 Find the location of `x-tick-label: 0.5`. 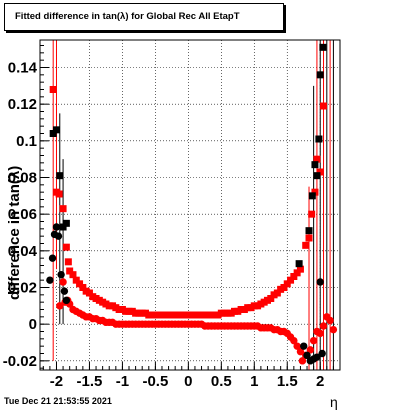

x-tick-label: 0.5 is located at coordinates (221, 381).